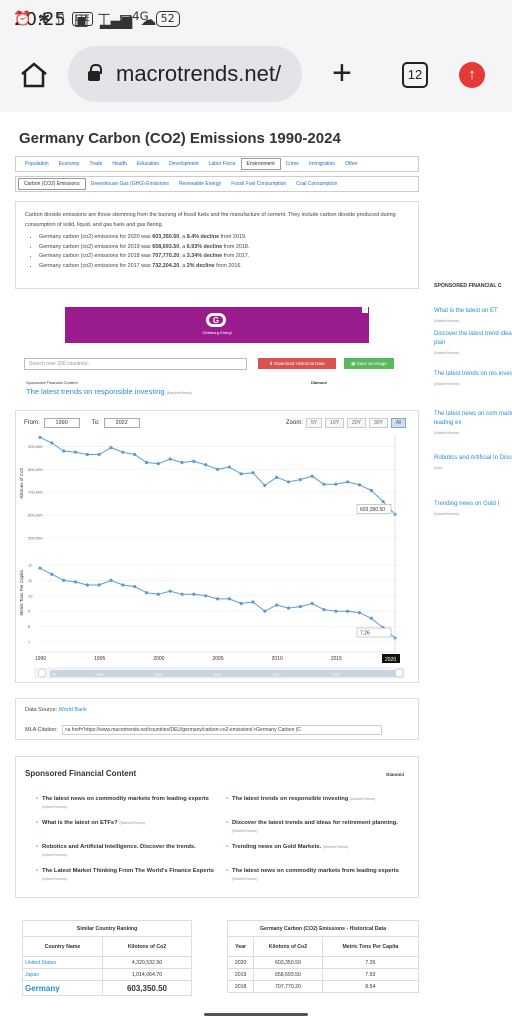 Image resolution: width=512 pixels, height=1024 pixels. I want to click on sidebar-ad-item: Trending news on Gold I (MarketViews), so click(467, 508).